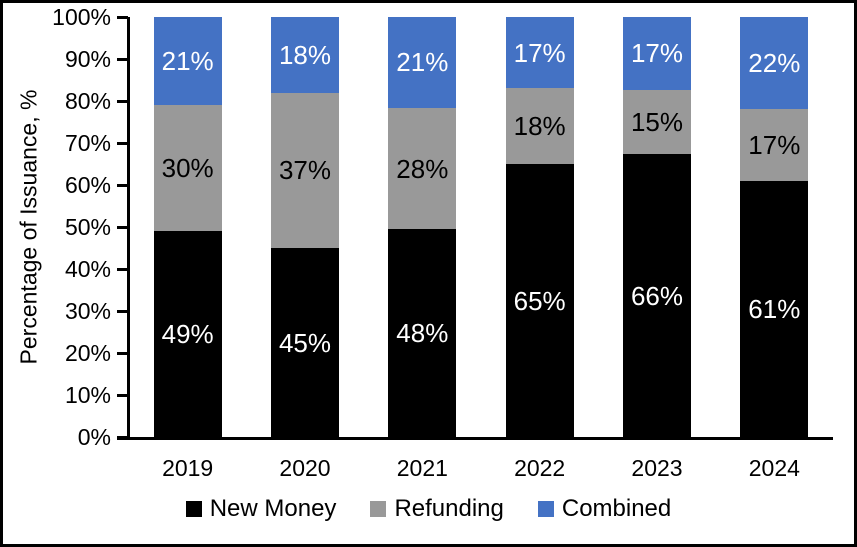  I want to click on bar-segment-refunding: 18%, so click(539, 126).